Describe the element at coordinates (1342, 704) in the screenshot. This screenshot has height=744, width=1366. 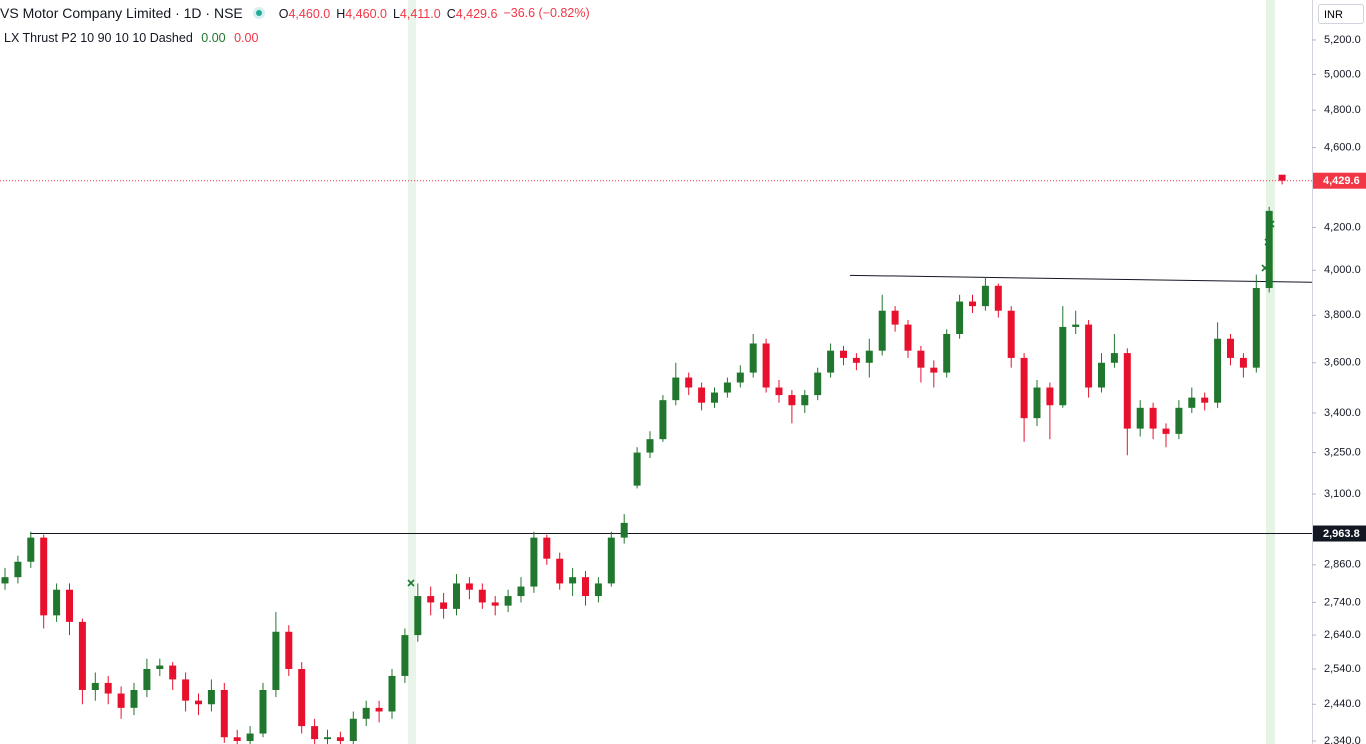
I see `y-tick-label: 2,440.0` at that location.